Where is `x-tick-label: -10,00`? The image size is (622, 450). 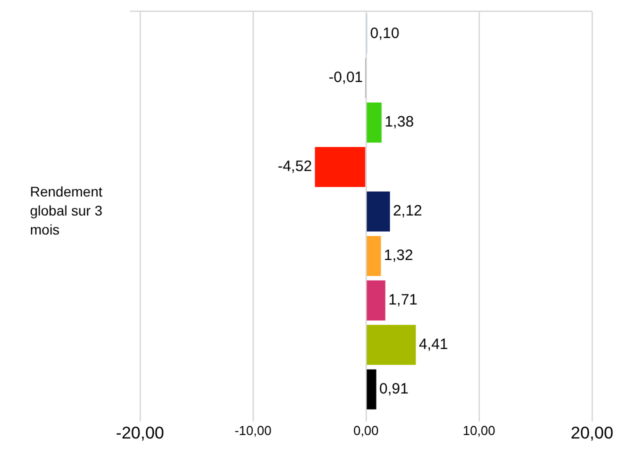 x-tick-label: -10,00 is located at coordinates (253, 430).